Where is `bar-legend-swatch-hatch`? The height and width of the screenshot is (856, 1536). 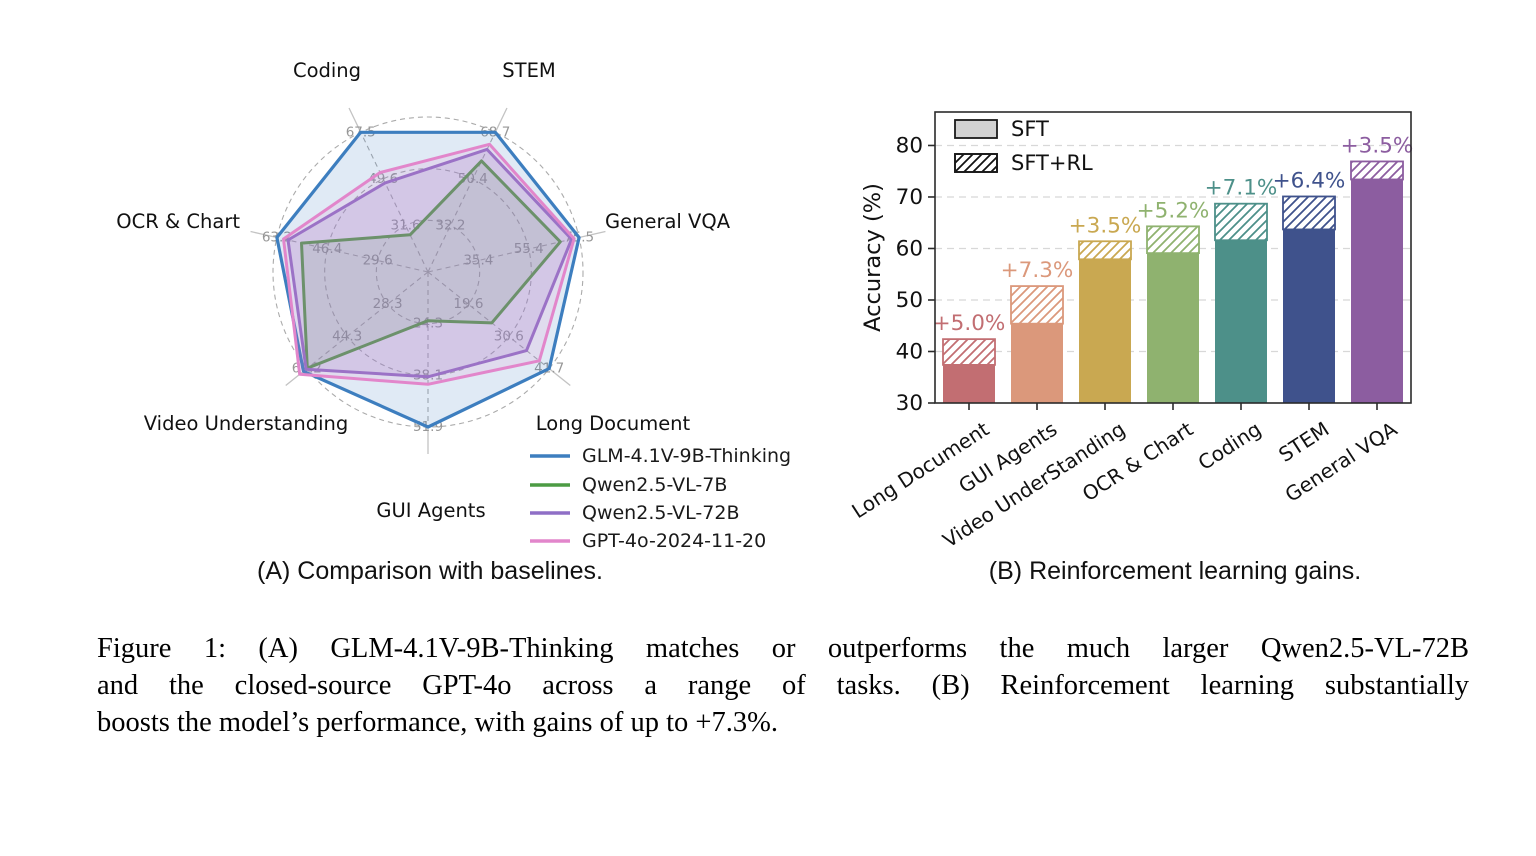 bar-legend-swatch-hatch is located at coordinates (976, 163).